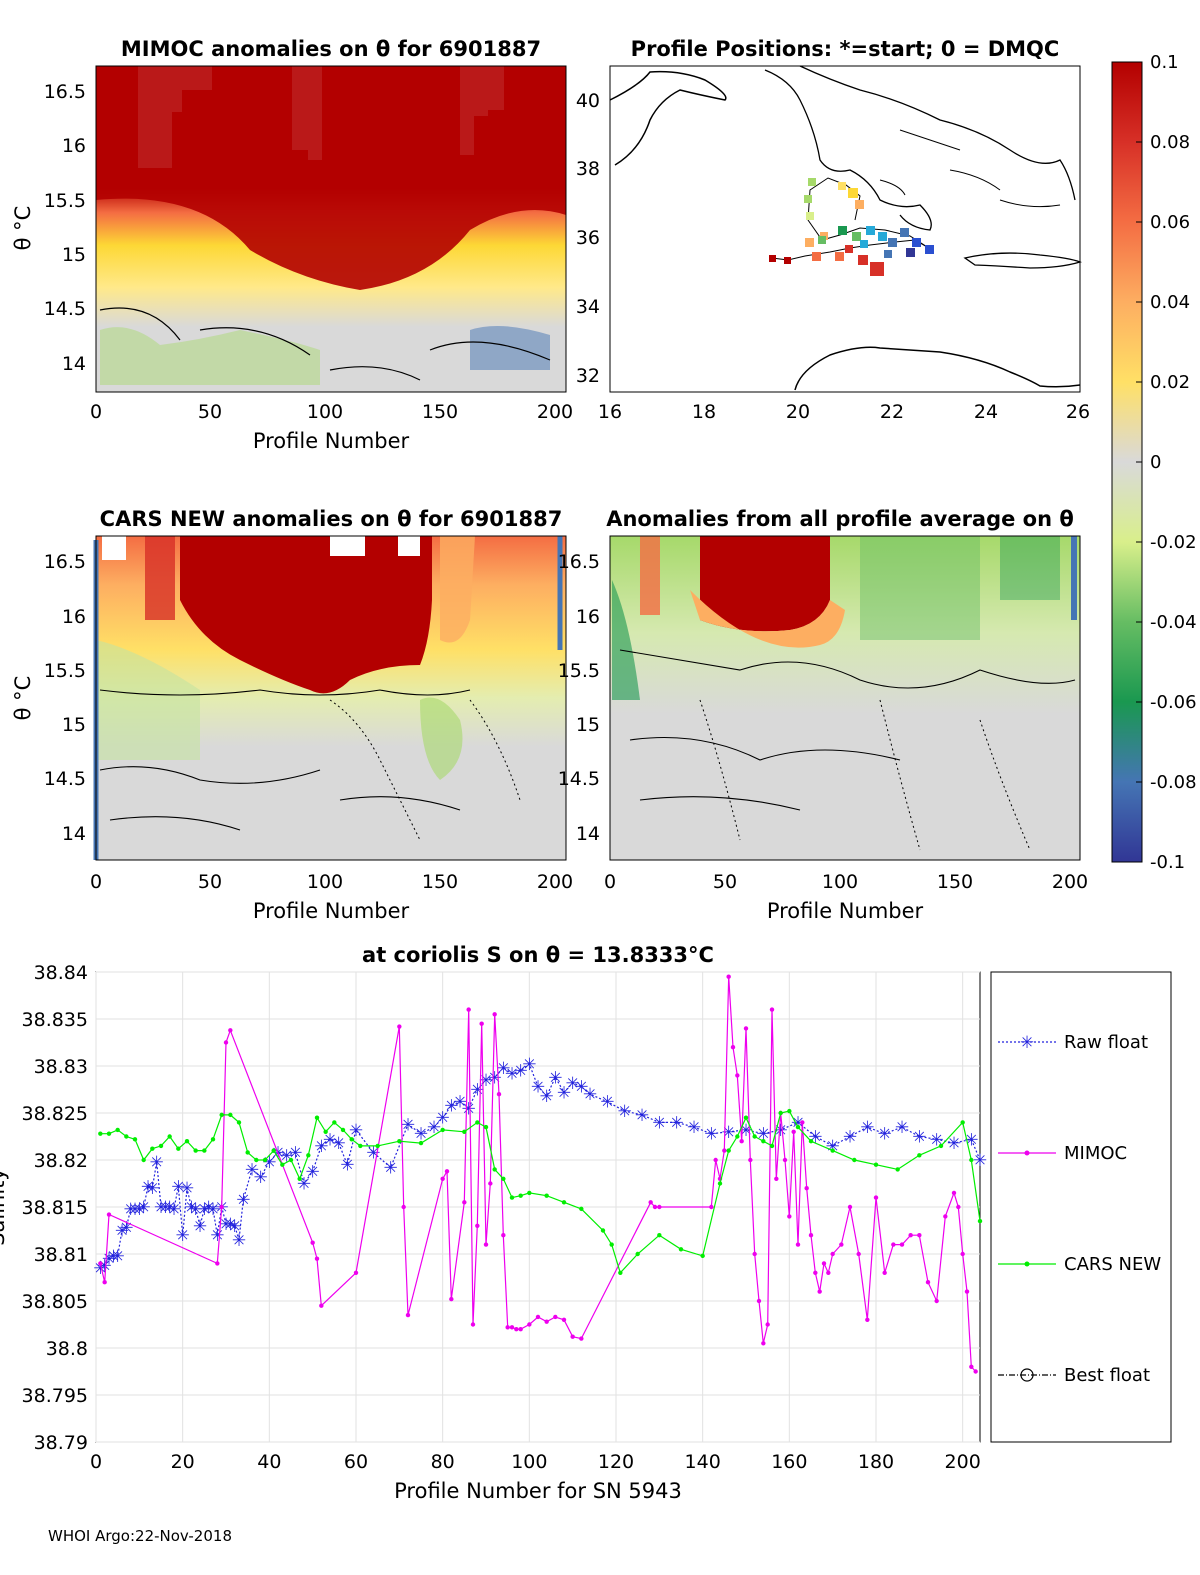 The width and height of the screenshot is (1200, 1575). I want to click on avg-xlabel: Profile Number, so click(845, 911).